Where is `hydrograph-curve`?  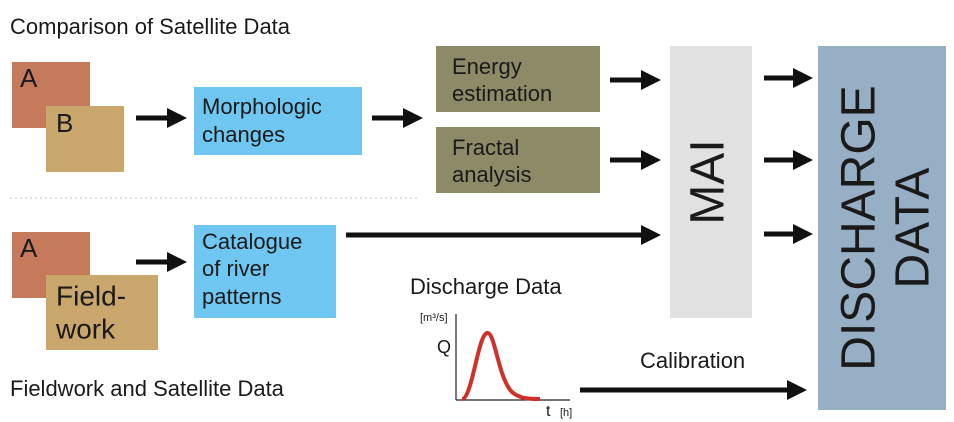 hydrograph-curve is located at coordinates (500, 366).